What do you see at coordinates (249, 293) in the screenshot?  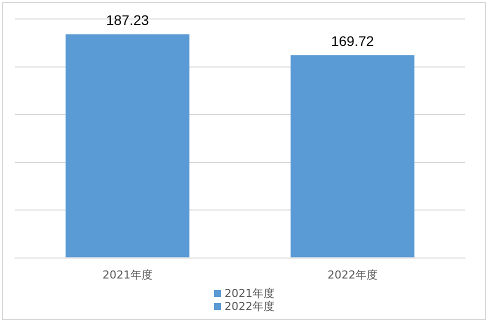 I see `legend-label: 2021年度` at bounding box center [249, 293].